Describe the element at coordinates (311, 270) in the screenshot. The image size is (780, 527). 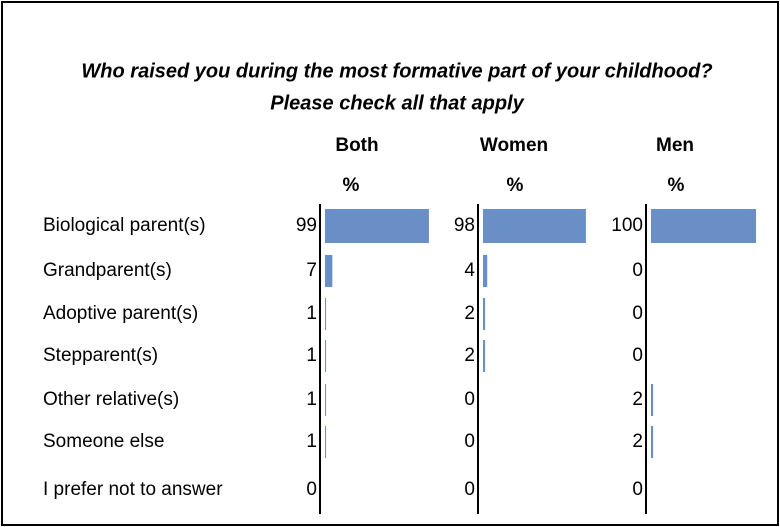
I see `value-label: 7` at that location.